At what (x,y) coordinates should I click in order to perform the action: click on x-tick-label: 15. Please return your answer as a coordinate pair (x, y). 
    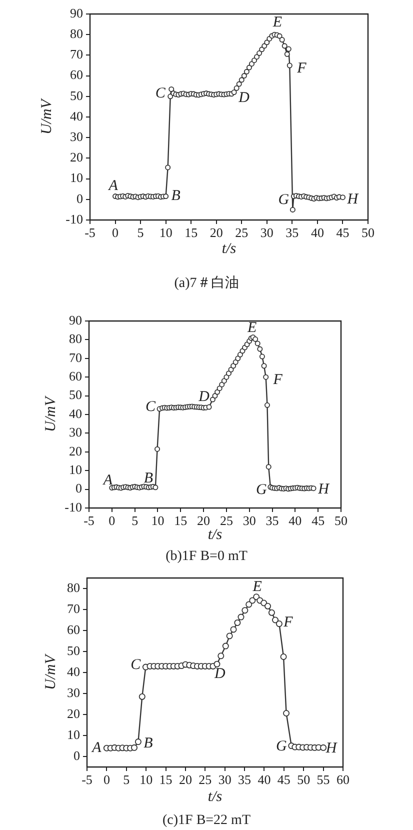
    Looking at the image, I should click on (181, 520).